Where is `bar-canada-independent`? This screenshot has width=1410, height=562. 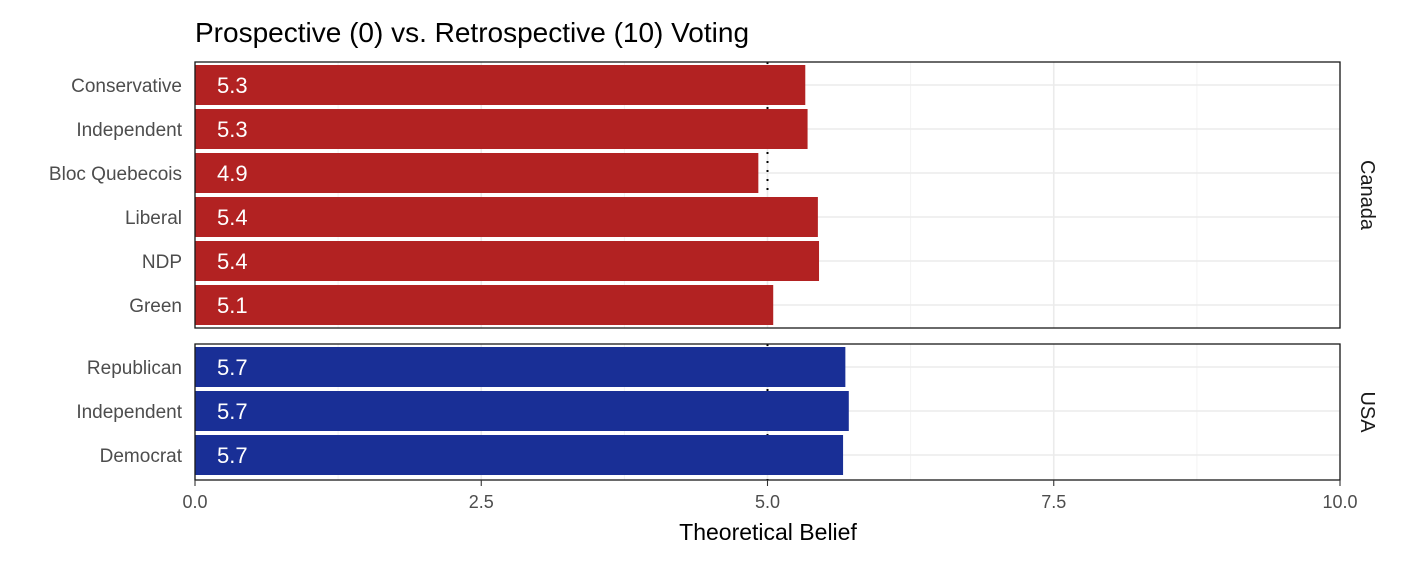 bar-canada-independent is located at coordinates (501, 129).